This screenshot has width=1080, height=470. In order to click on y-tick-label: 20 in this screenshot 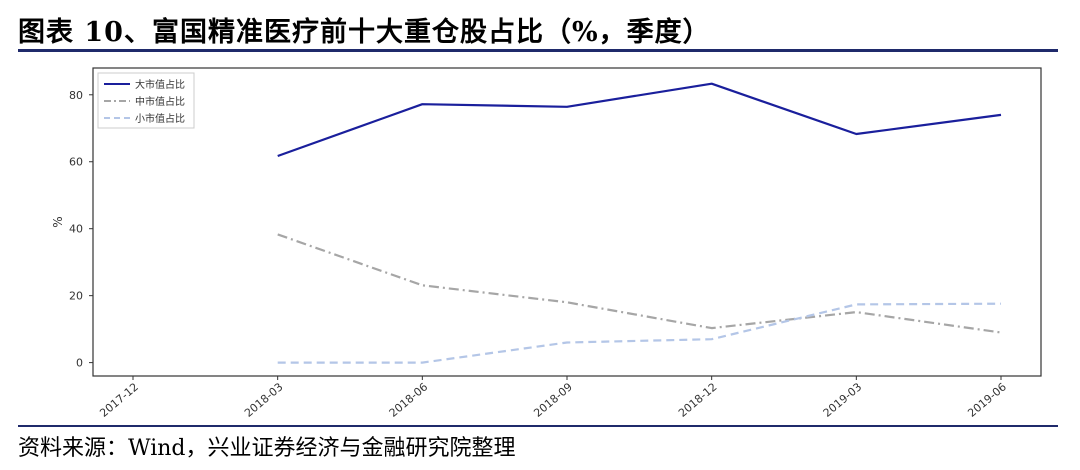, I will do `click(76, 296)`.